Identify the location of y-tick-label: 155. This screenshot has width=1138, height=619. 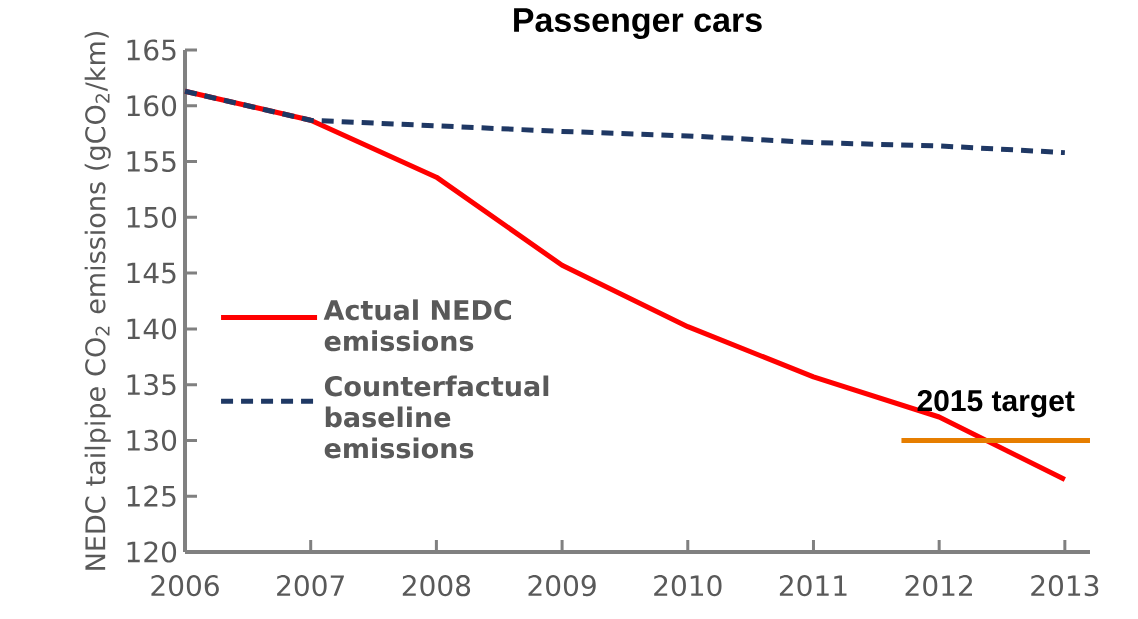
(151, 161).